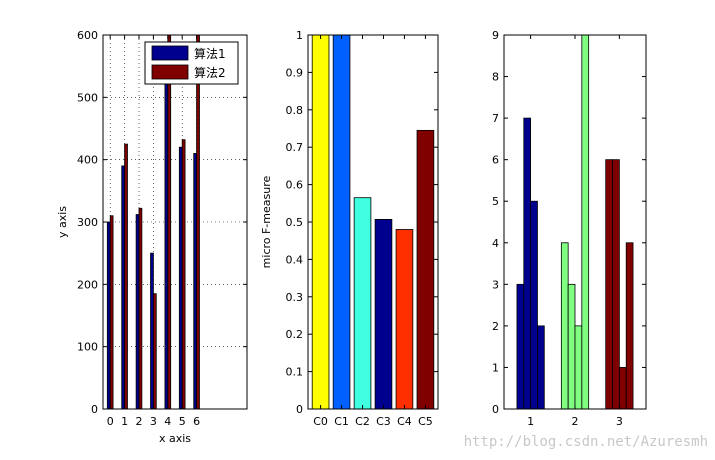 The height and width of the screenshot is (460, 715). Describe the element at coordinates (87, 35) in the screenshot. I see `y-tick-label: 600` at that location.